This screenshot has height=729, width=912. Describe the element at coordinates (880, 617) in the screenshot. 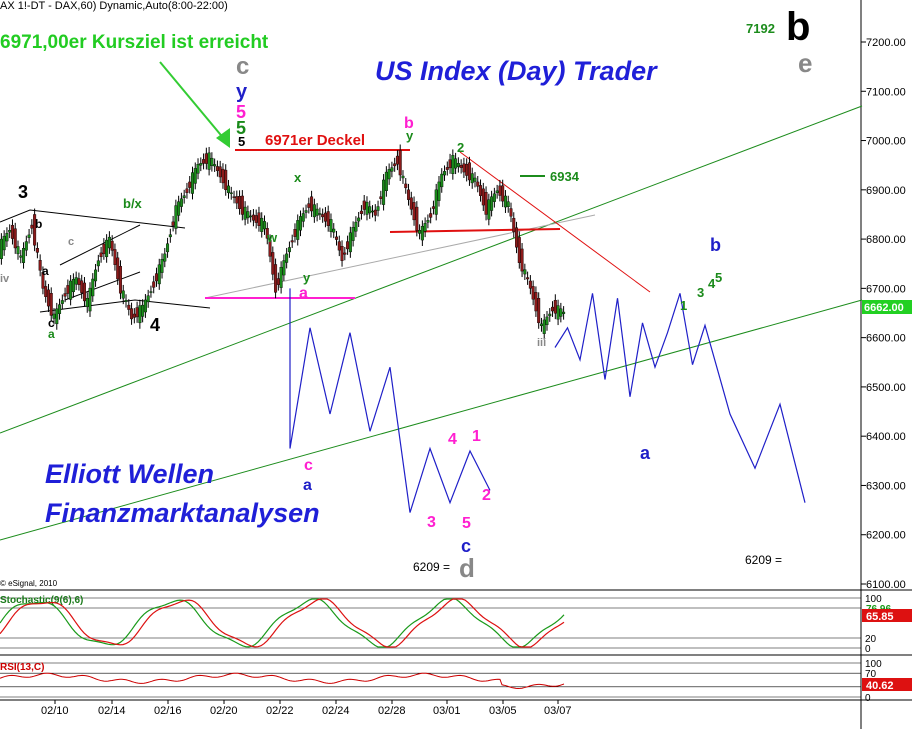

I see `stochastic-value: 65.85` at that location.